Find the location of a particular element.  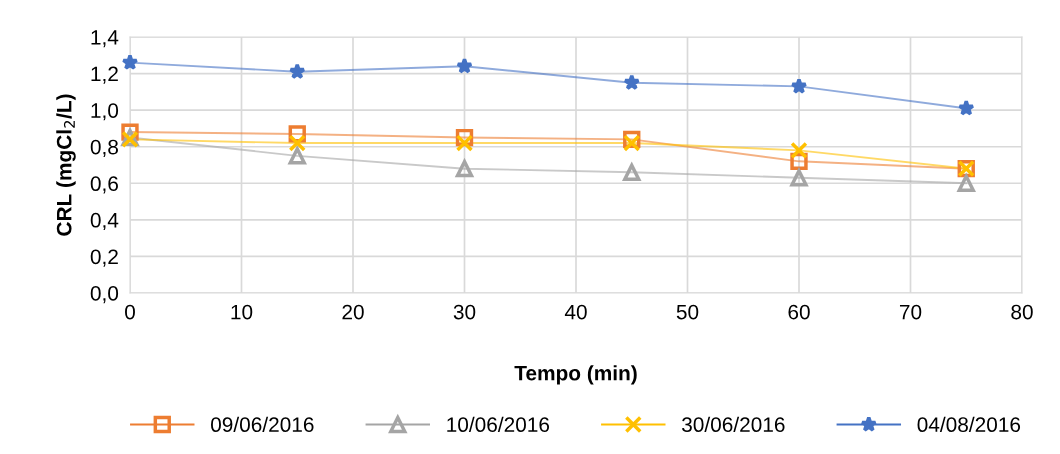

y-tick-label: 0,2 is located at coordinates (104, 258).